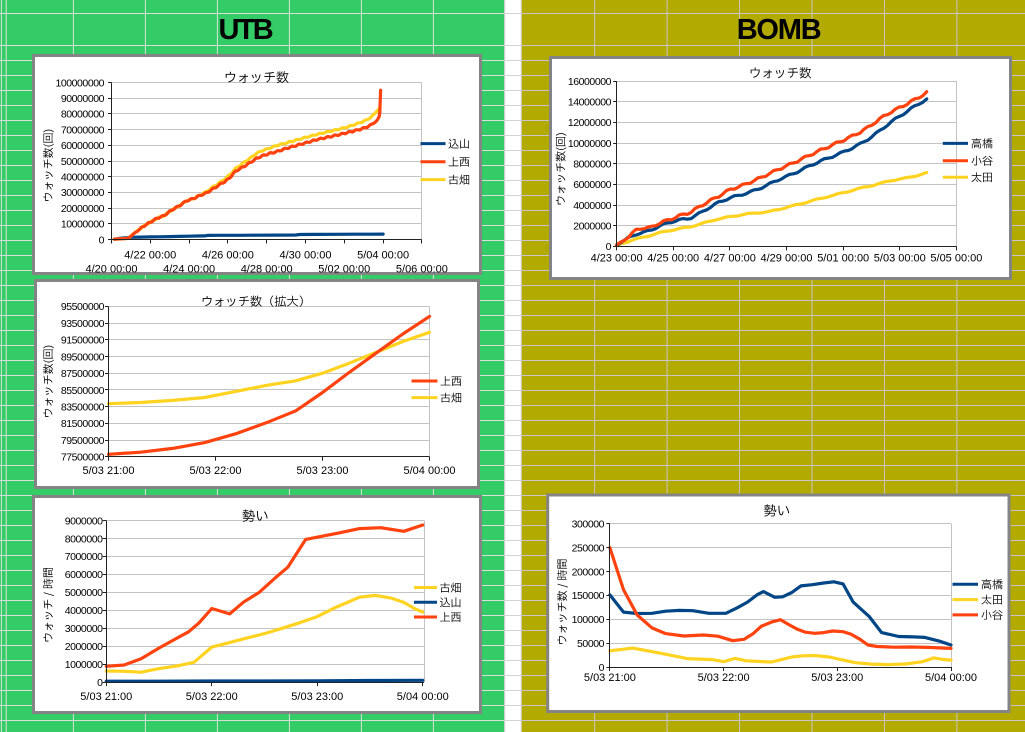 The height and width of the screenshot is (732, 1025). Describe the element at coordinates (779, 30) in the screenshot. I see `svg-text: BOMB` at that location.